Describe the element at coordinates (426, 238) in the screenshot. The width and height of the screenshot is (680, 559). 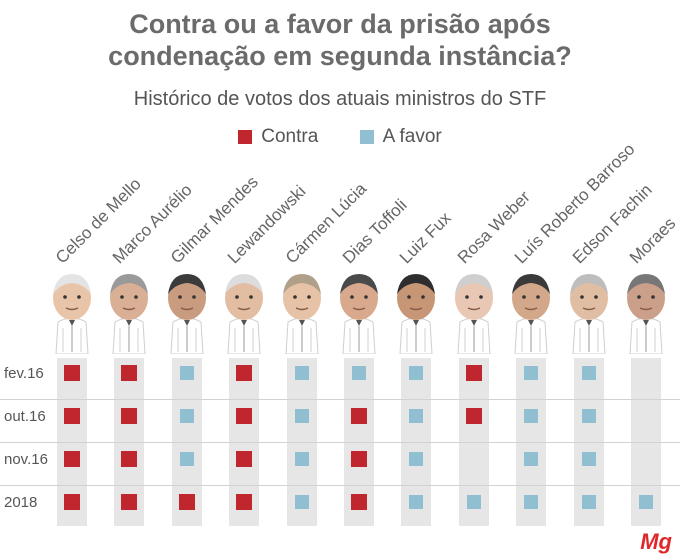
I see `minister-name: Luiz Fux` at that location.